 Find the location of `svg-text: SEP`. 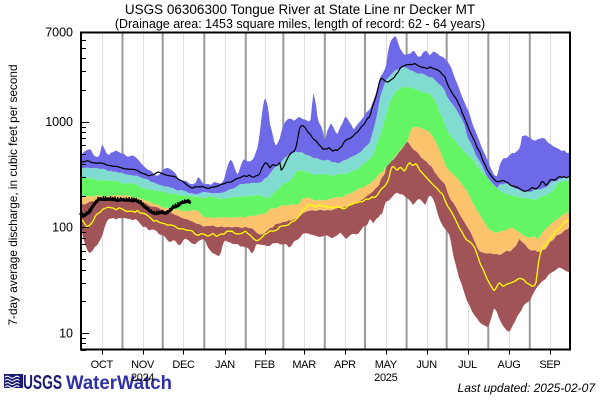

svg-text: SEP is located at coordinates (549, 365).